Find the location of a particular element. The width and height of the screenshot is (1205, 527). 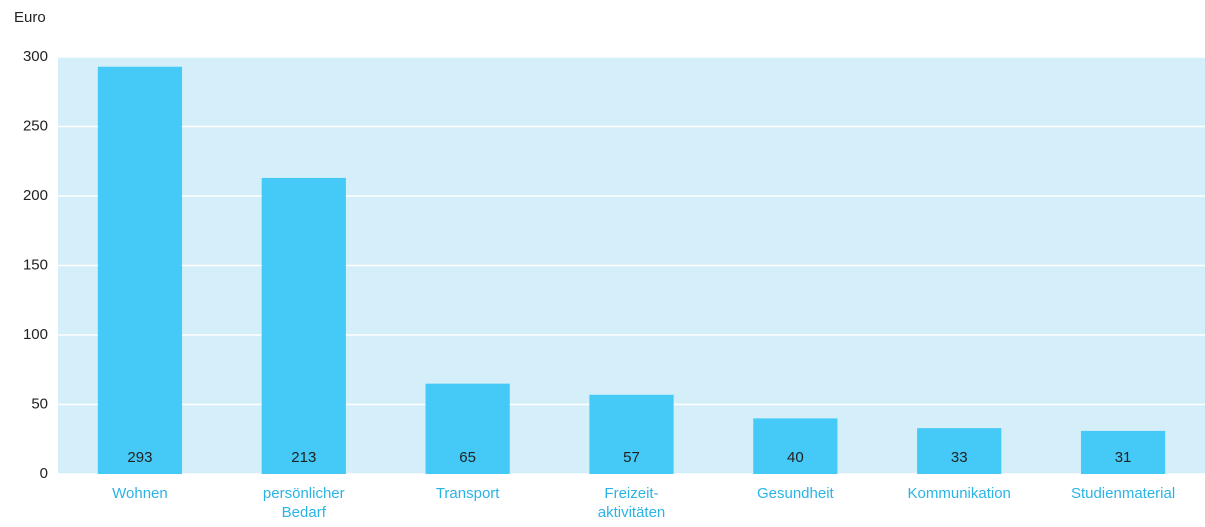

y-tick-label: 300 is located at coordinates (35, 56).